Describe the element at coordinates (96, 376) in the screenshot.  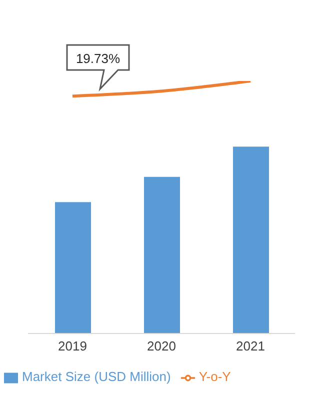
I see `legend-label: Market Size (USD Million)` at that location.